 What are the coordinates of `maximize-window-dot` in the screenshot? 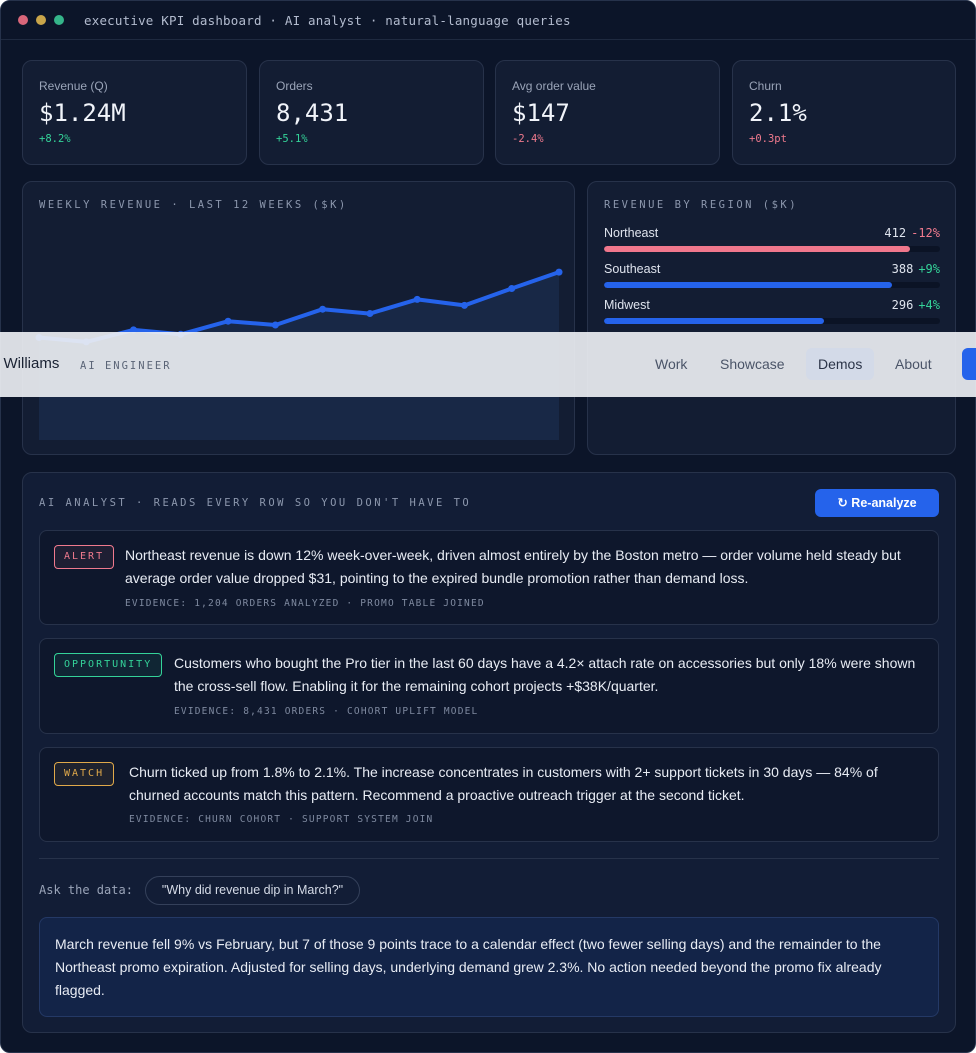 It's located at (59, 20).